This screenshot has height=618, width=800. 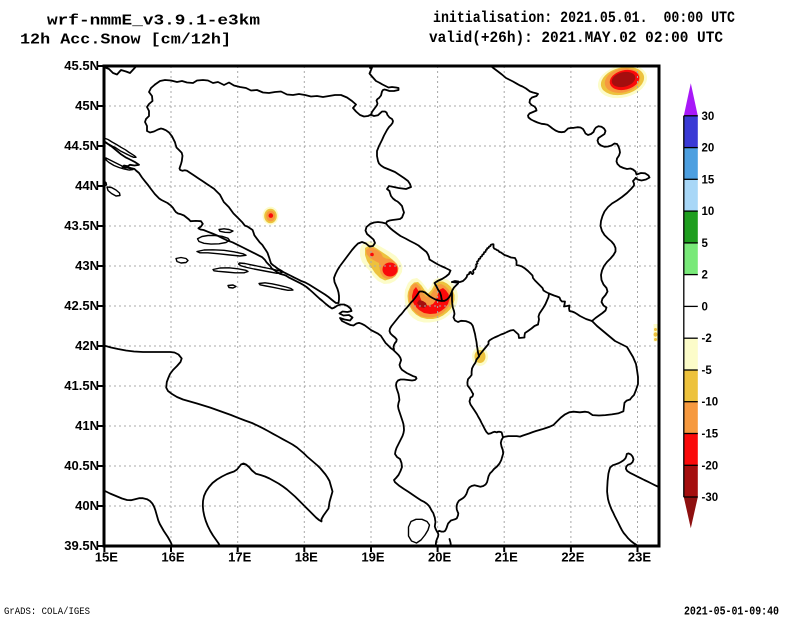 What do you see at coordinates (708, 149) in the screenshot?
I see `svg-text: 20` at bounding box center [708, 149].